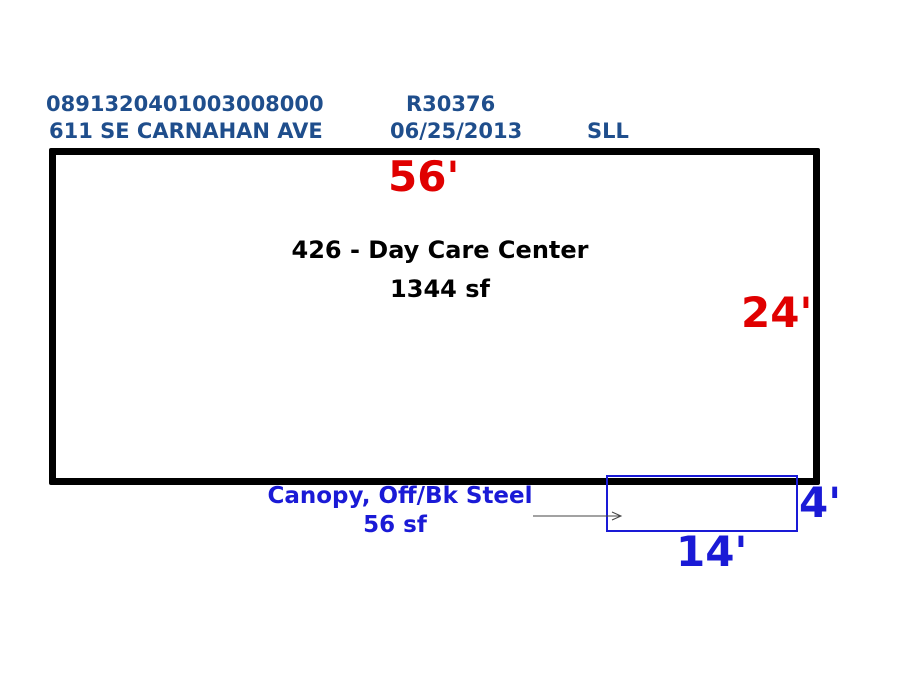 The height and width of the screenshot is (675, 900). I want to click on main-use-label: 426 - Day Care Center, so click(440, 250).